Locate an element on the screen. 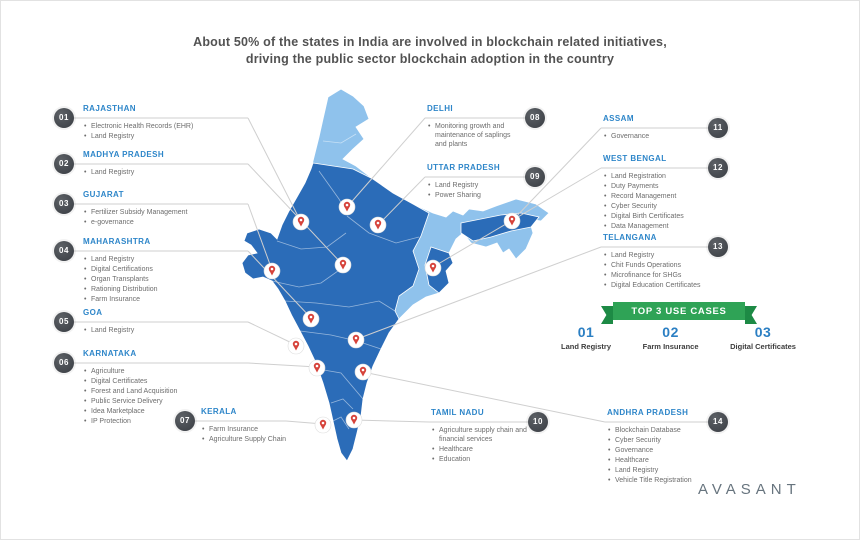  avasant-logo: AVASANT is located at coordinates (749, 489).